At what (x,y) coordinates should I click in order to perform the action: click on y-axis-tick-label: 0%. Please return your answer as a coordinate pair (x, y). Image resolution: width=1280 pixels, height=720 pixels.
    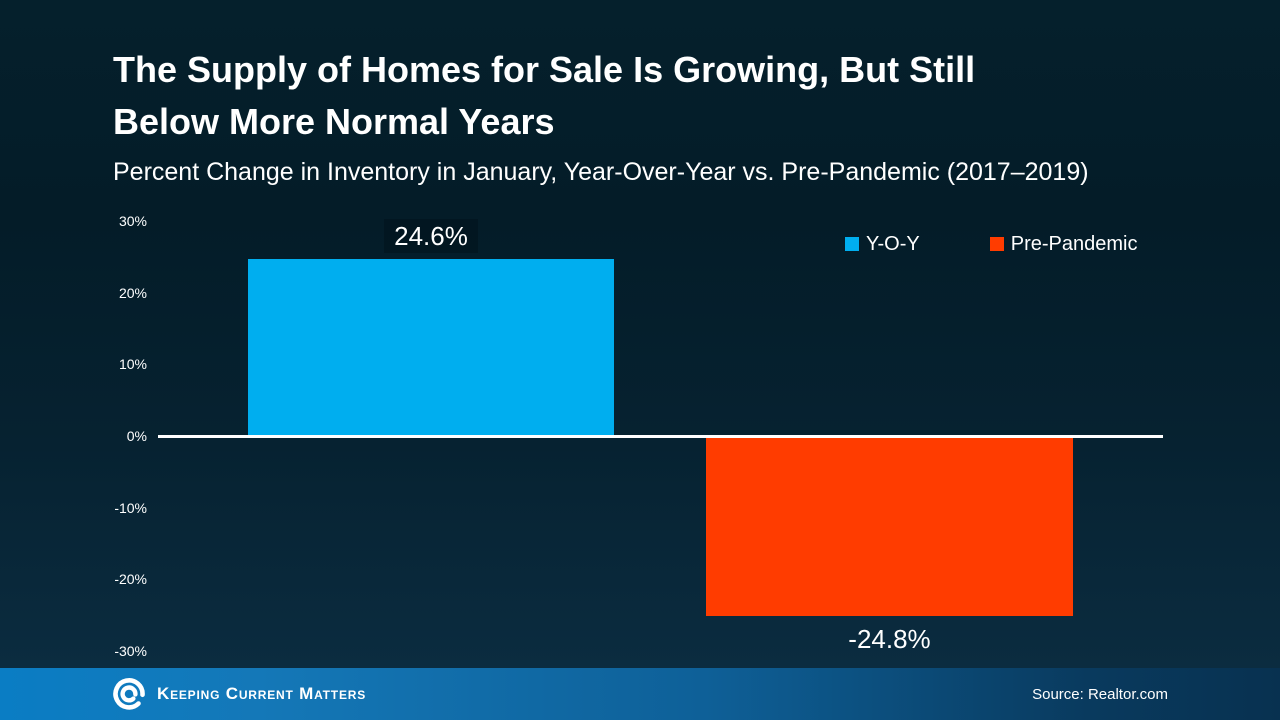
    Looking at the image, I should click on (136, 436).